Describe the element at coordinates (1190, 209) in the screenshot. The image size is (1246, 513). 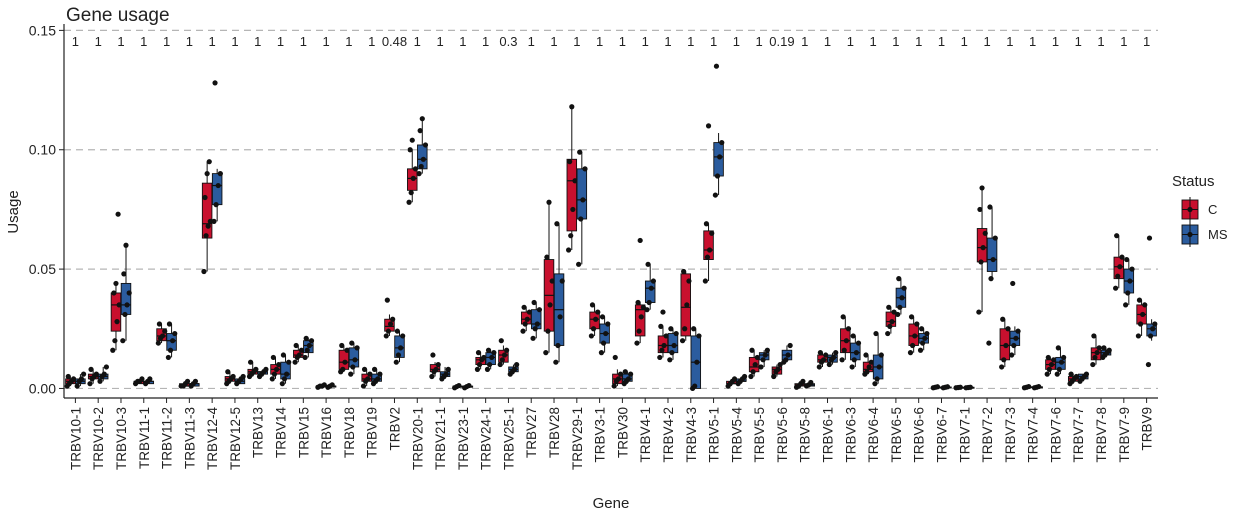
I see `legend-point` at that location.